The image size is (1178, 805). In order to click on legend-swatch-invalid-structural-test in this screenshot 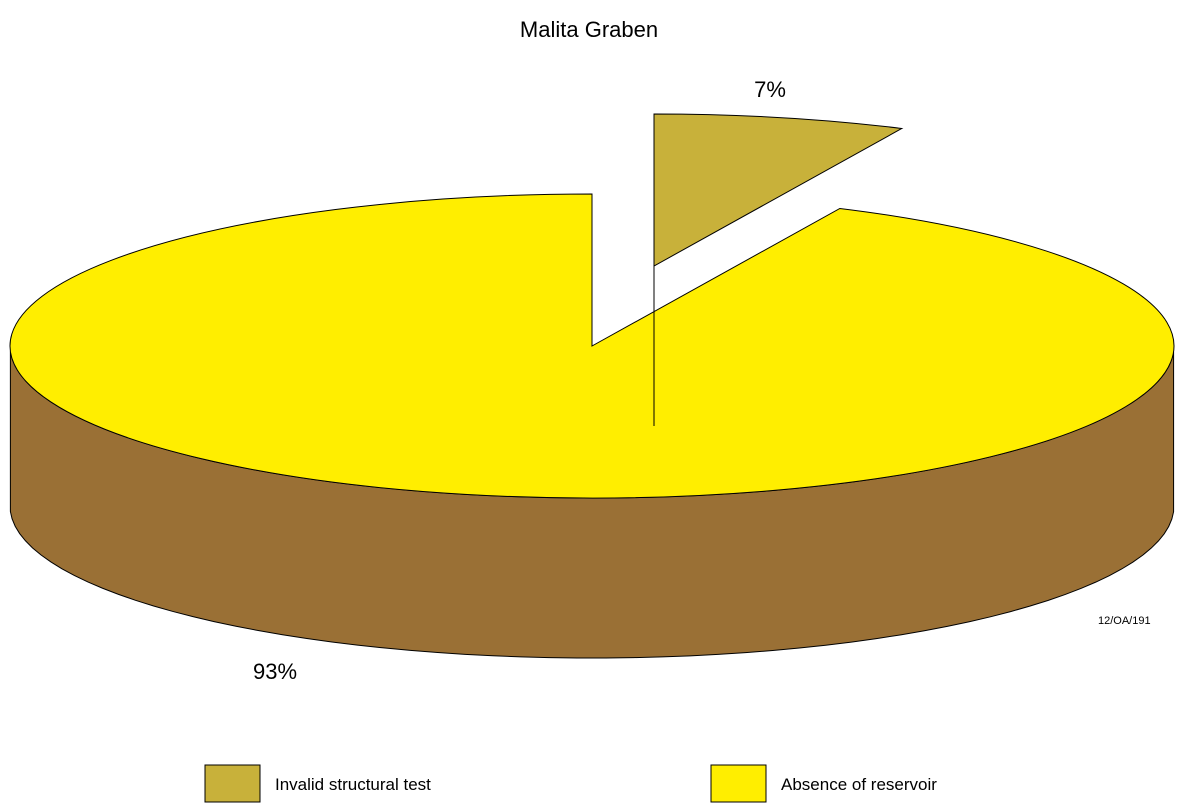, I will do `click(232, 783)`.